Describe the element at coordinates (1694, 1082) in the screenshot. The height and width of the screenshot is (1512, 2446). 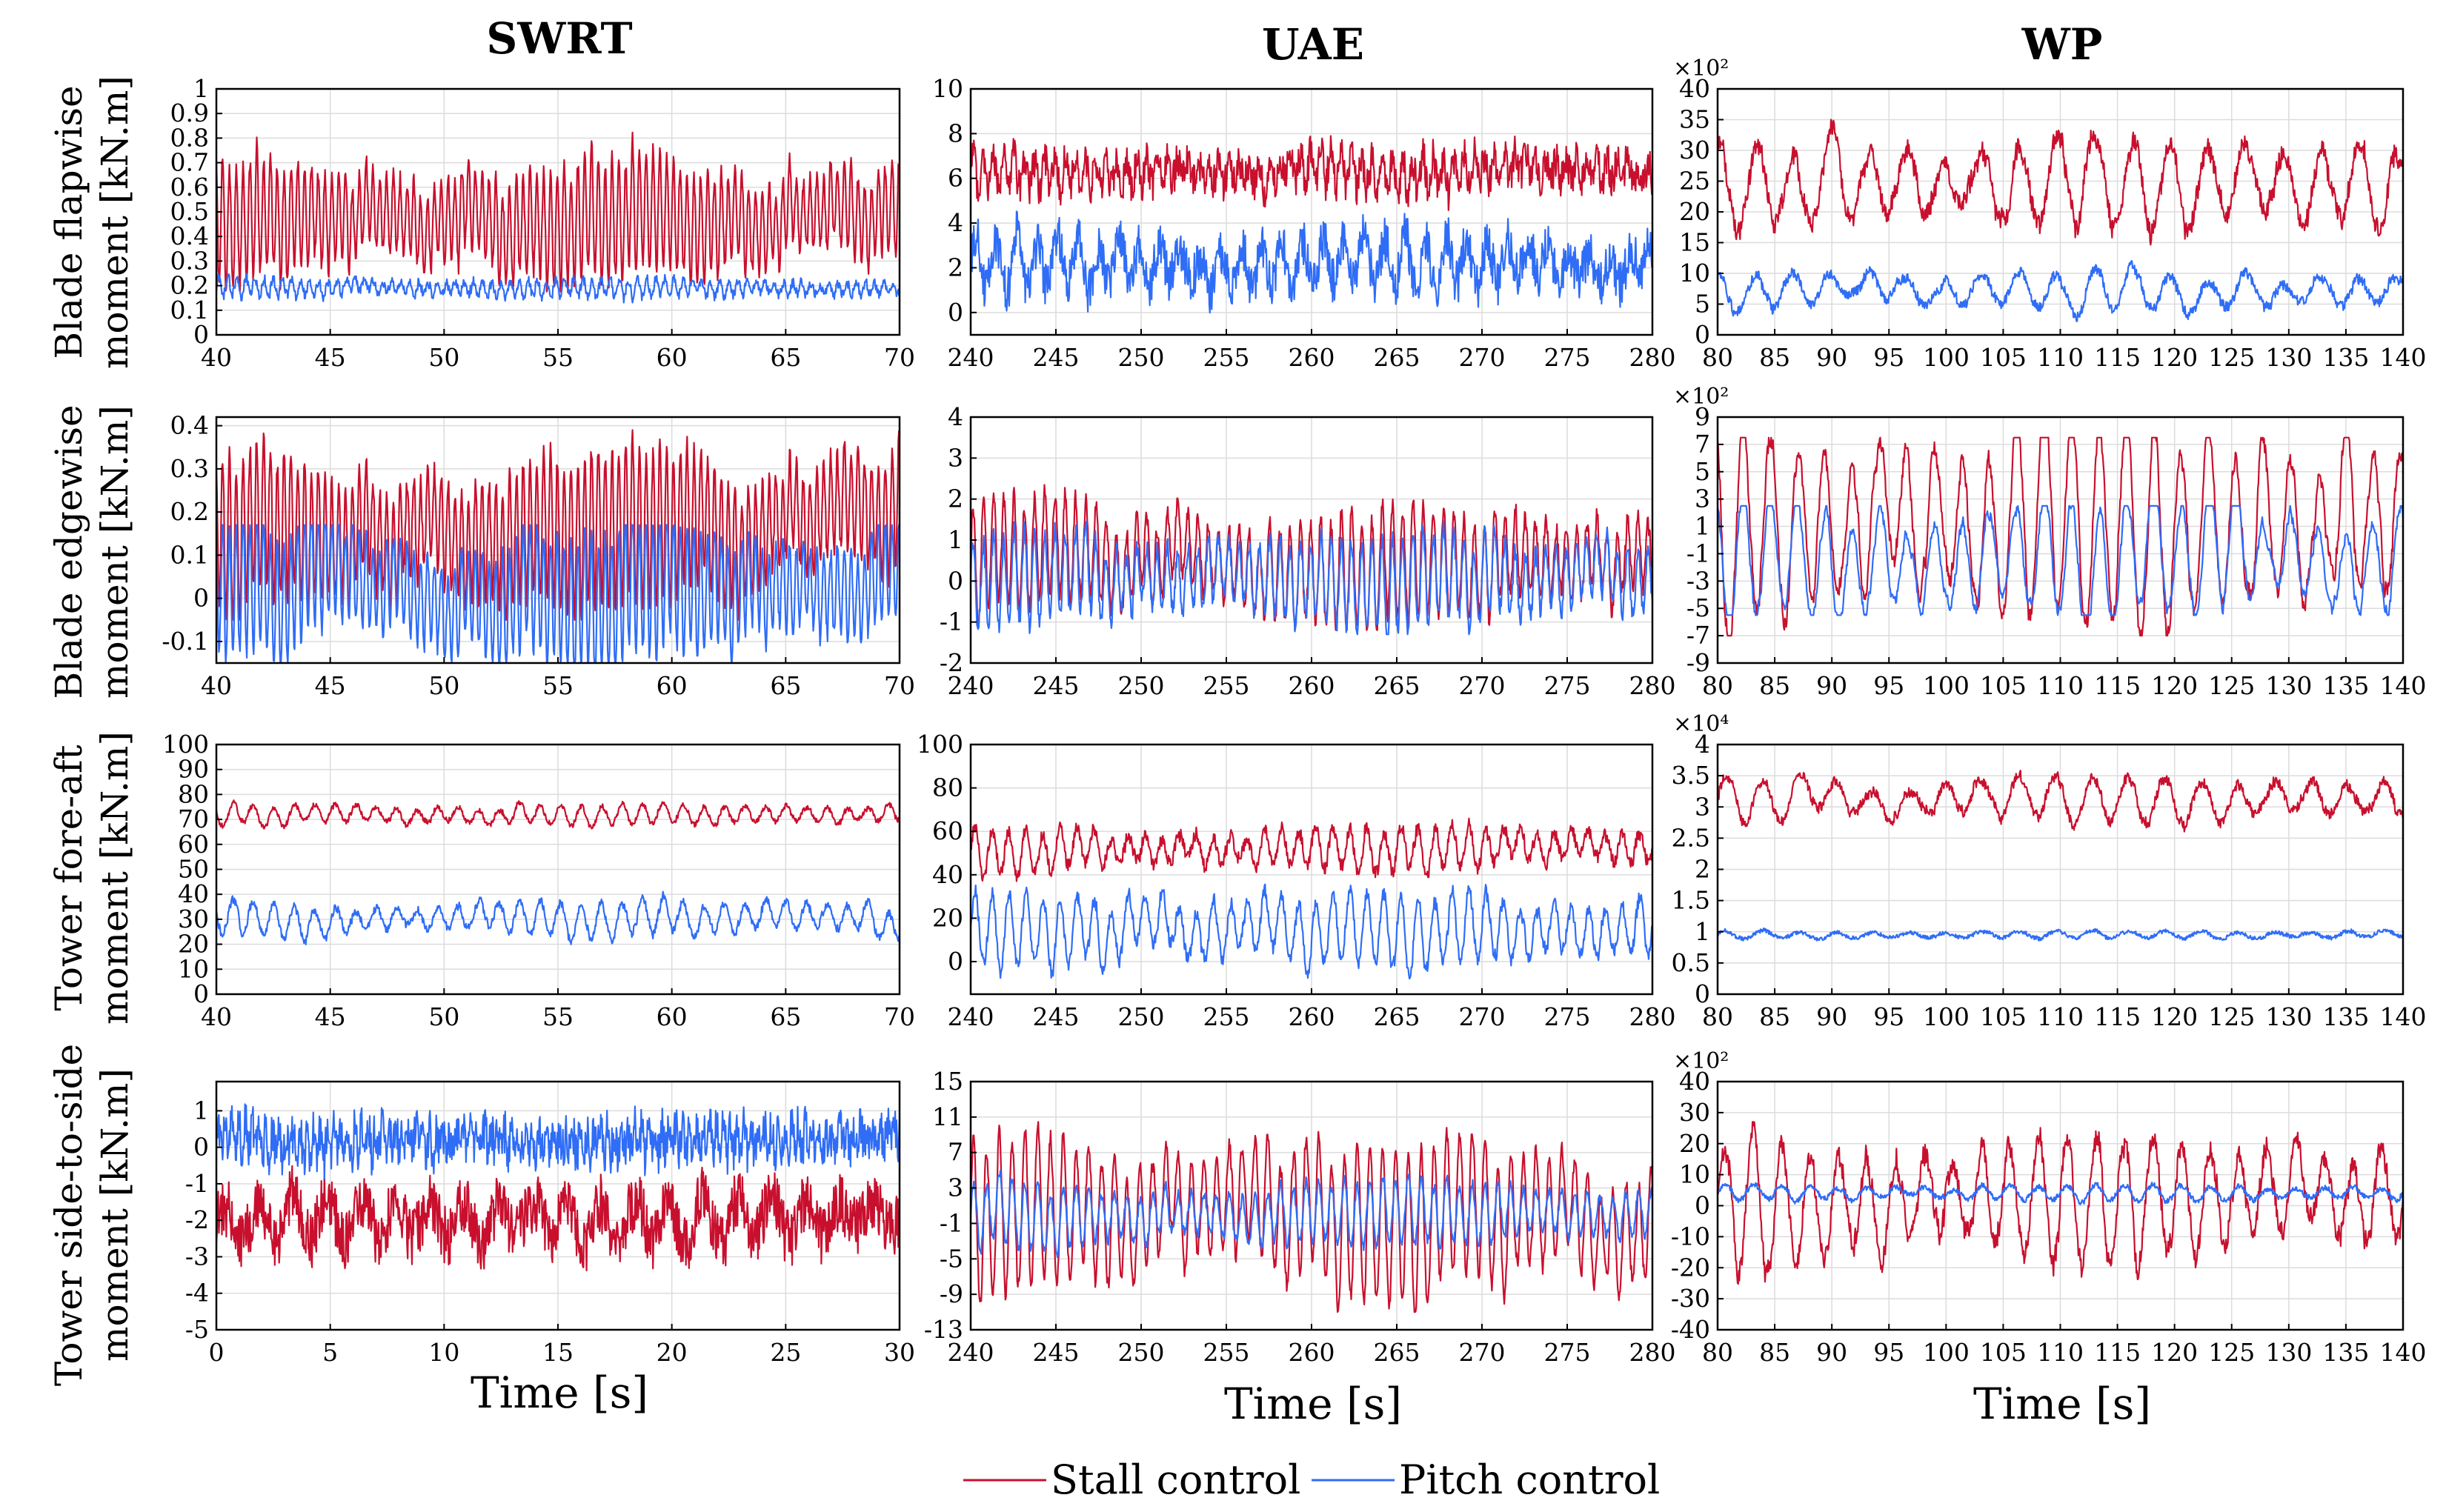
I see `y-tick-label: 40` at that location.